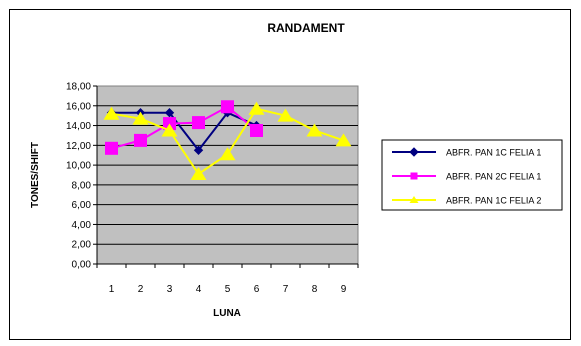  I want to click on x-tick-label: 5, so click(228, 289).